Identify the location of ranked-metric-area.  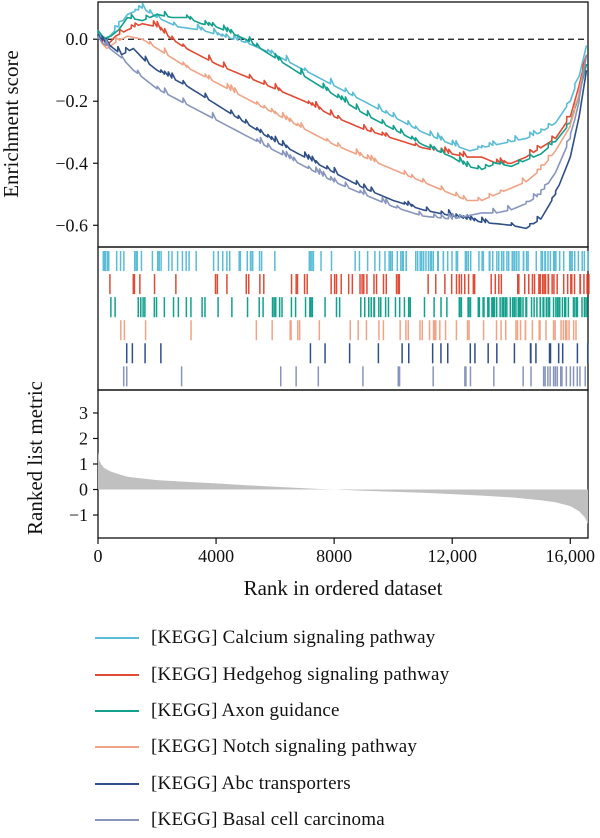
(343, 487).